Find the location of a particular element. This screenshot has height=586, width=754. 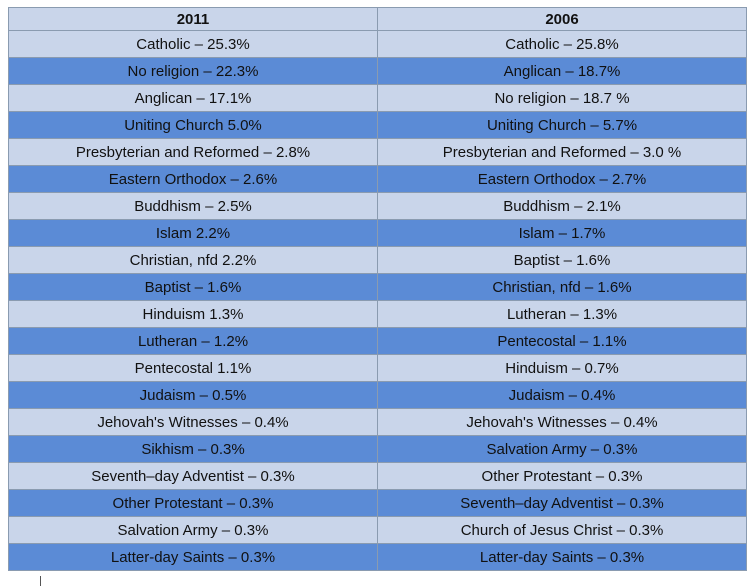

cell-2006: Uniting Church – 5.7% is located at coordinates (562, 125).